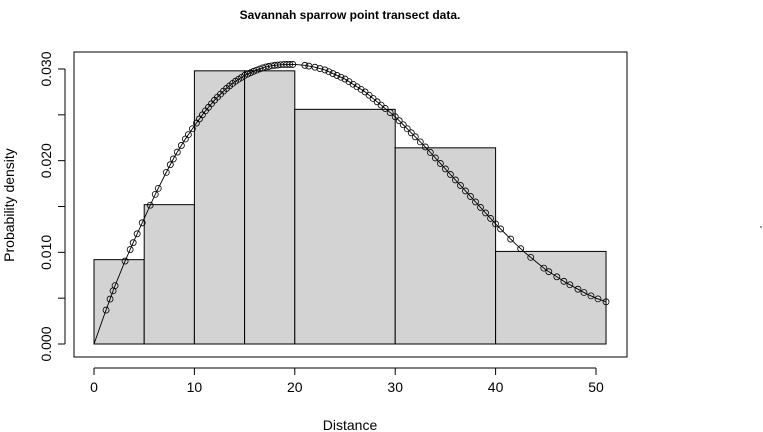 Image resolution: width=763 pixels, height=432 pixels. I want to click on y-tick-label: 0.000, so click(46, 343).